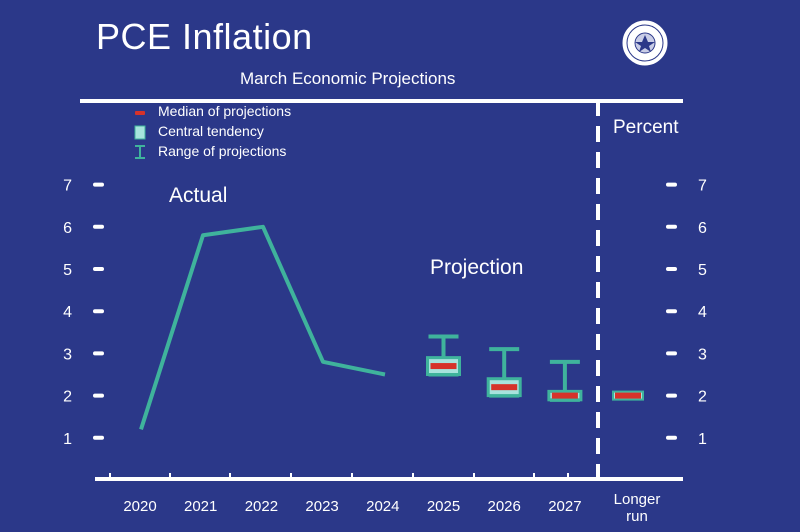 The width and height of the screenshot is (800, 532). I want to click on x-tick-label: 2022, so click(261, 506).